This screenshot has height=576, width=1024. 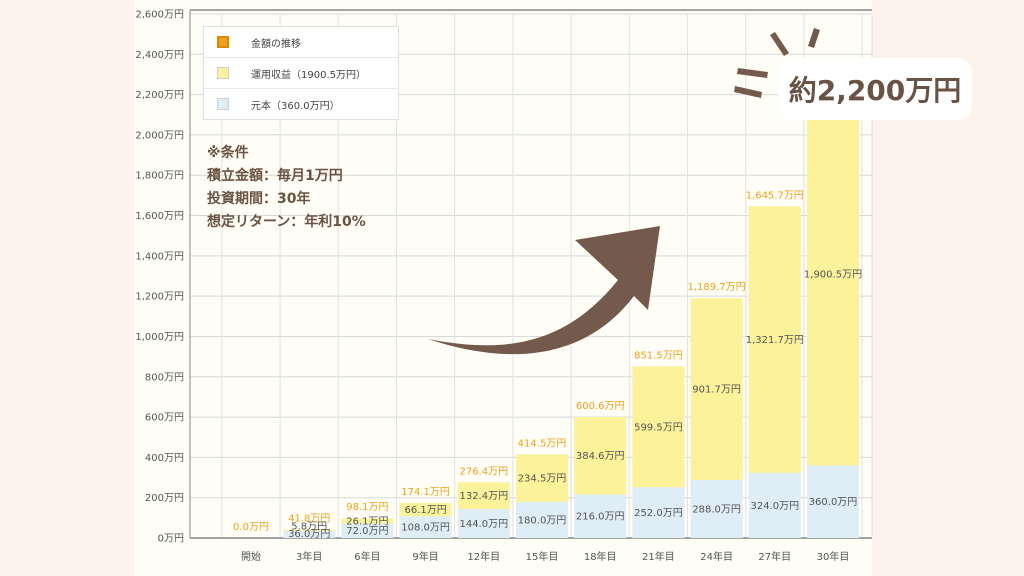 I want to click on x-tick-label: 21年目, so click(x=658, y=556).